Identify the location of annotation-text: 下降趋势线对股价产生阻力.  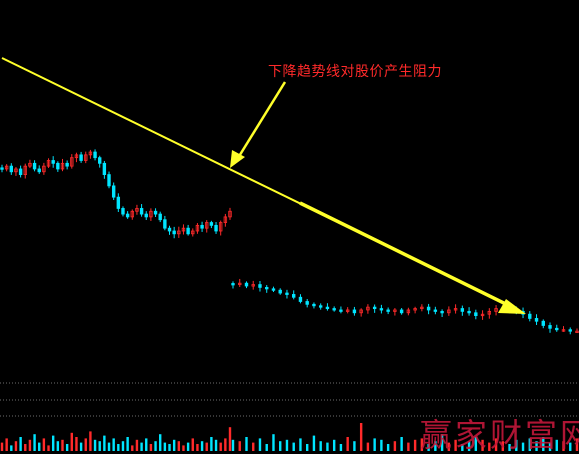
(355, 72).